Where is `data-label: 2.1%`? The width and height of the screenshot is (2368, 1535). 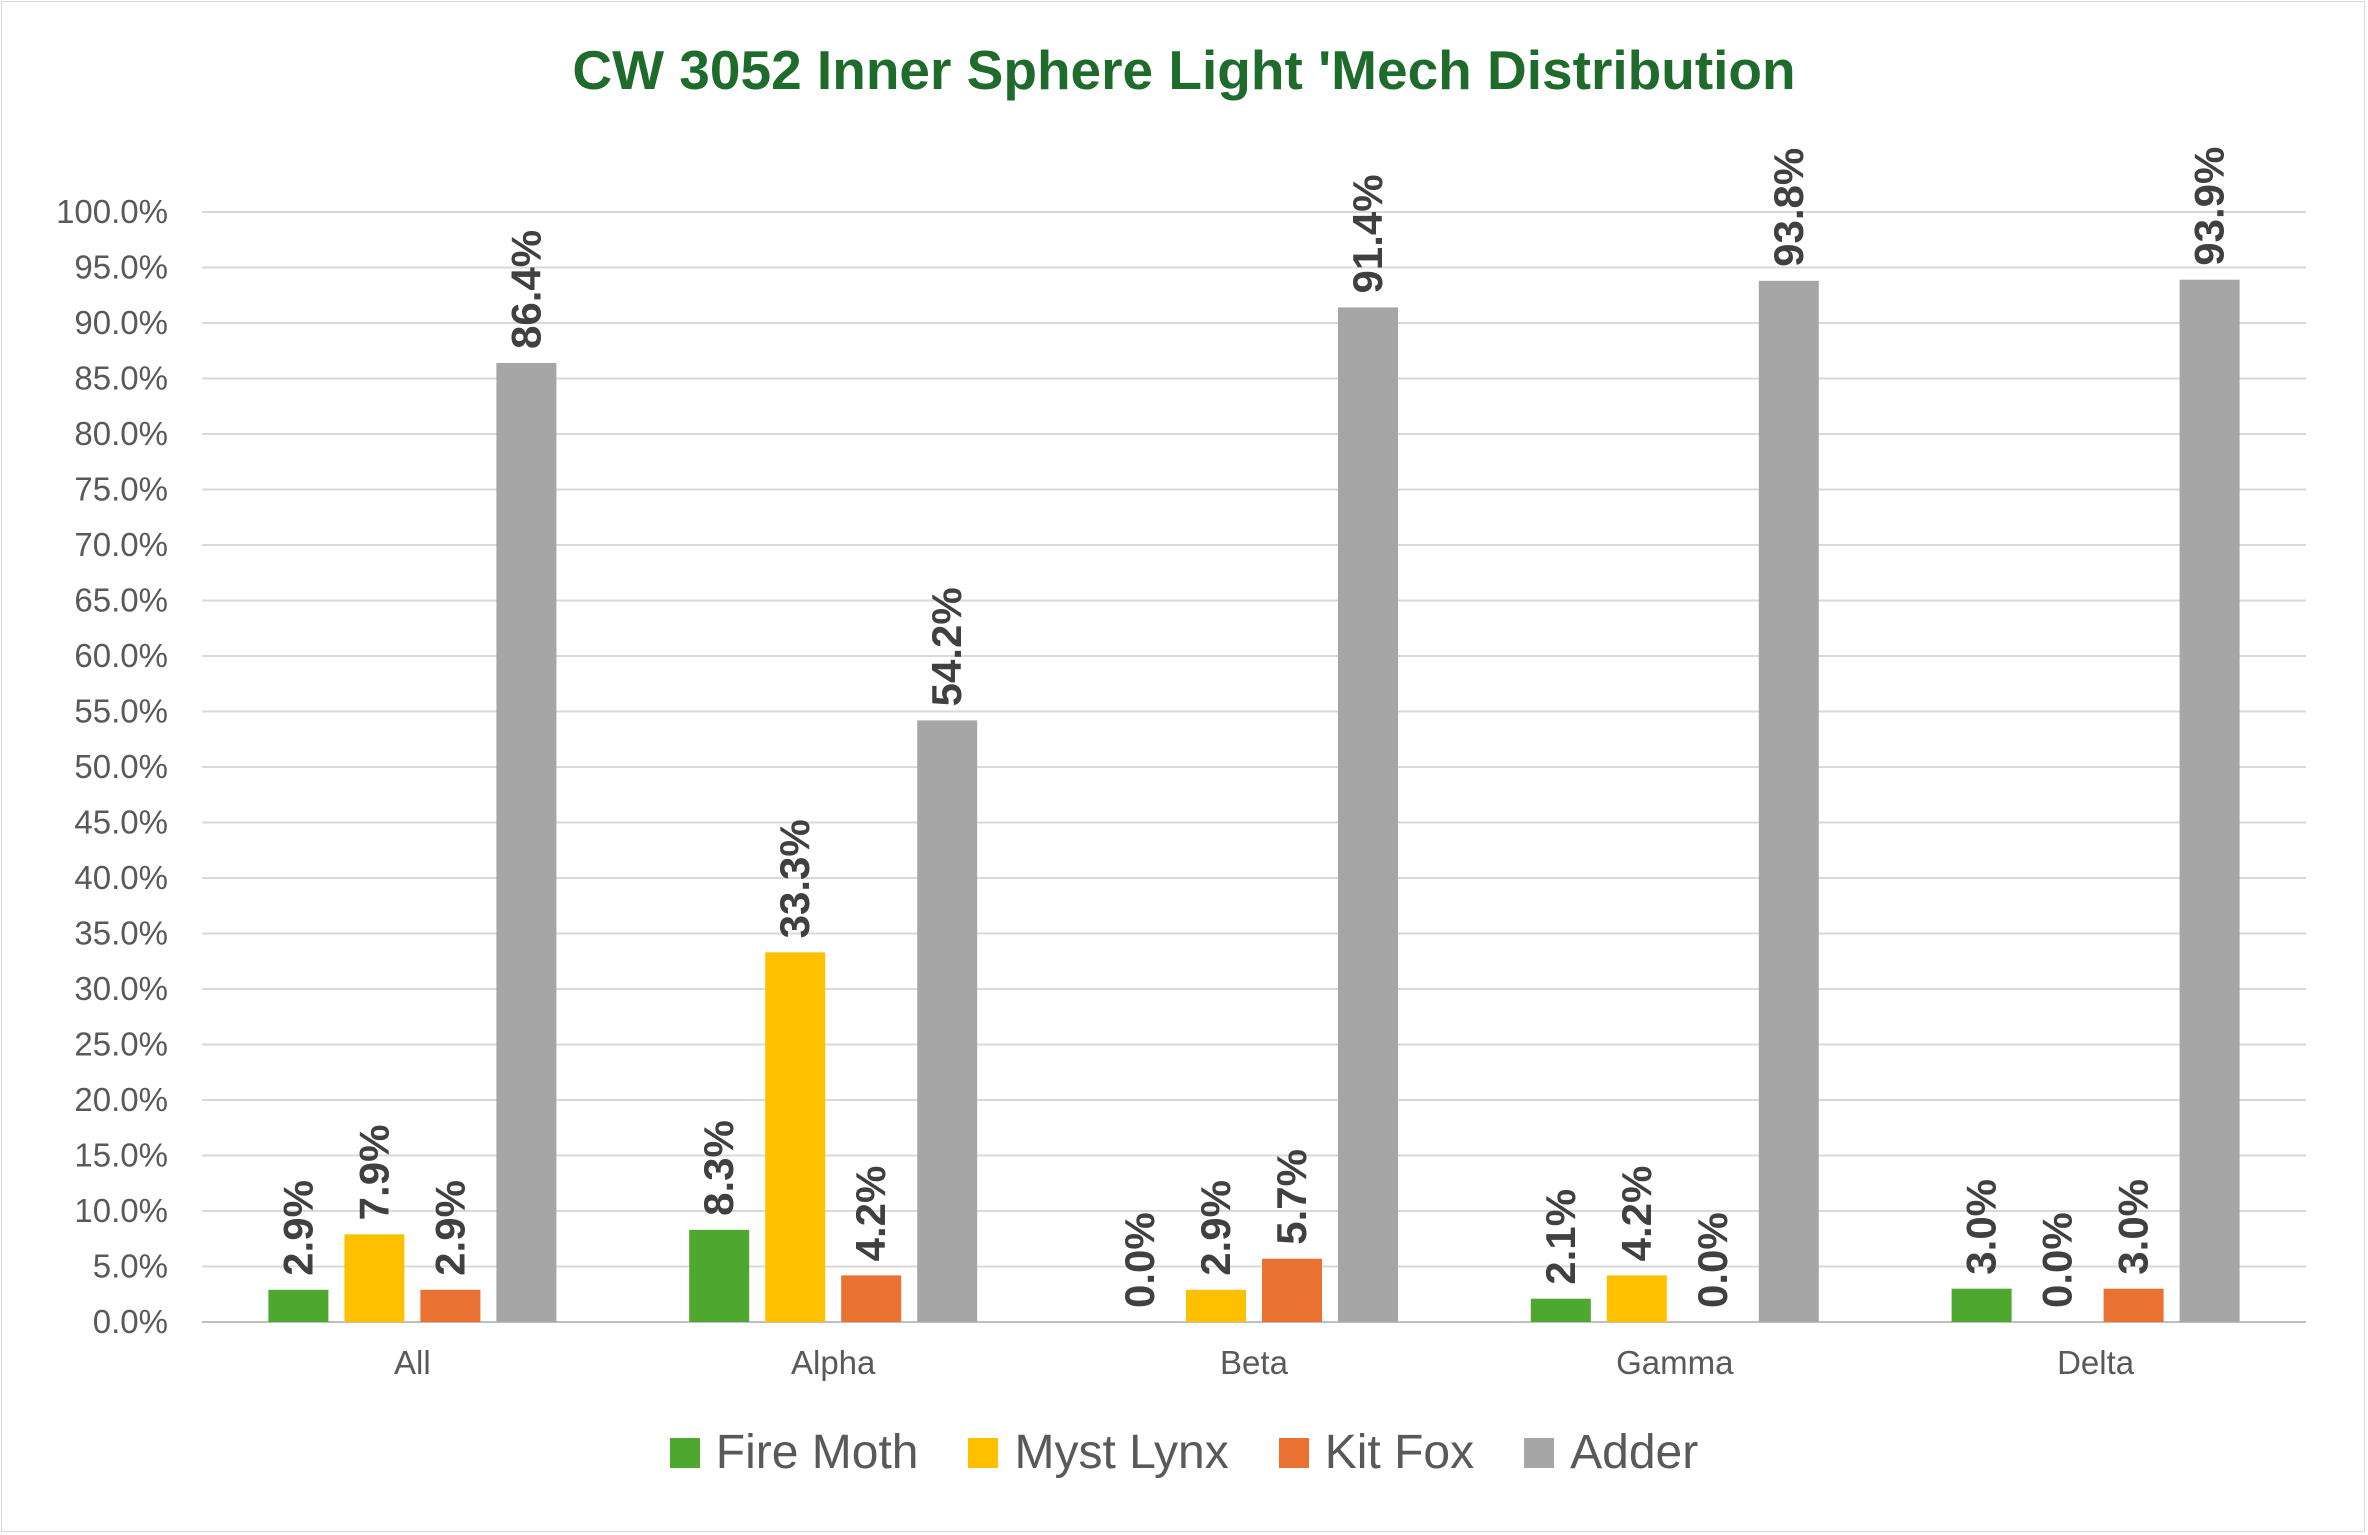
data-label: 2.1% is located at coordinates (1560, 1237).